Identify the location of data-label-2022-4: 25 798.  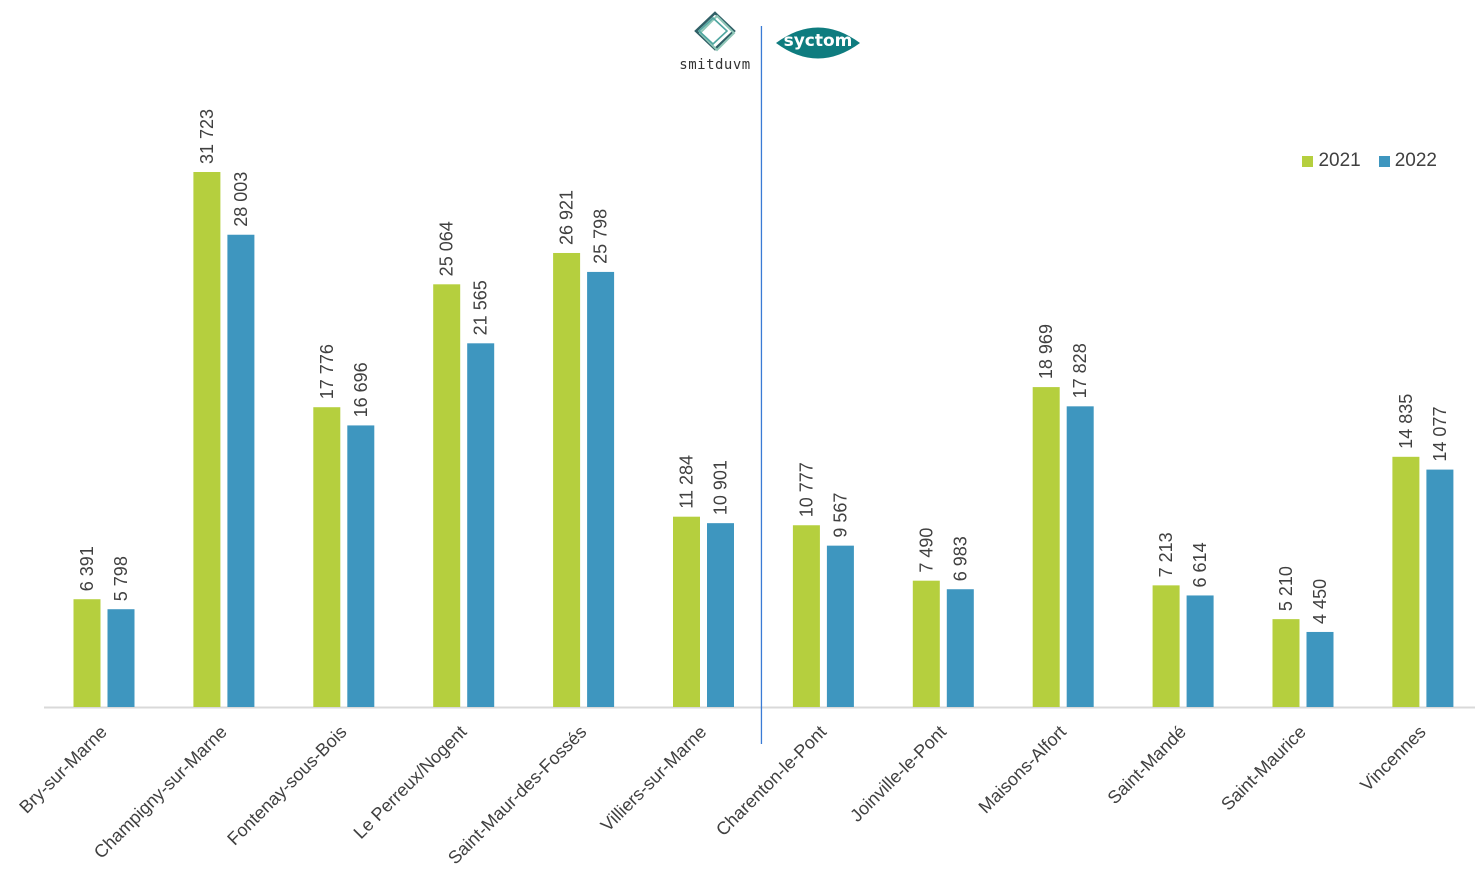
(601, 236).